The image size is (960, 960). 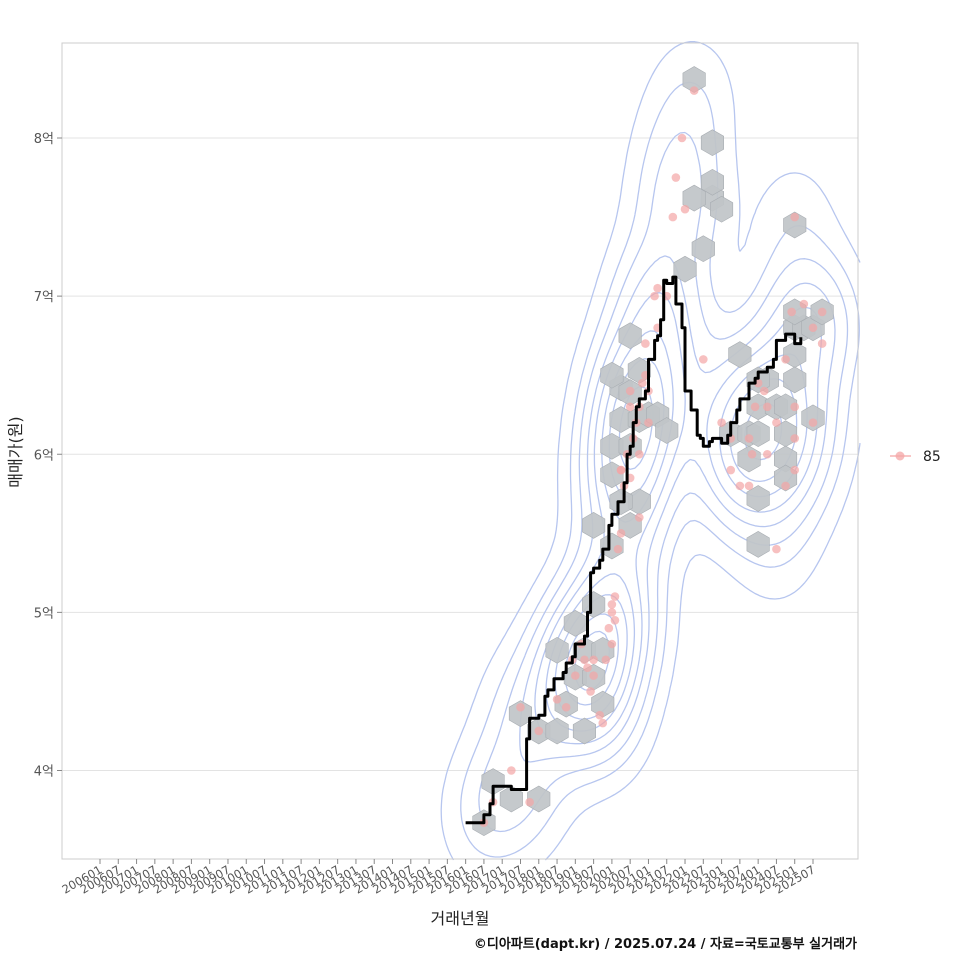 I want to click on y-axis-ticks: 4억 5억 6억 7억 8억, so click(x=48, y=456).